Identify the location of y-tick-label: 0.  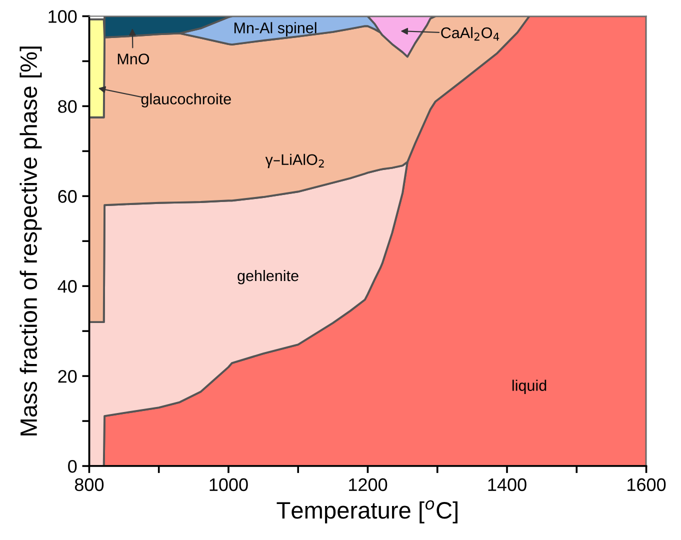
(72, 466).